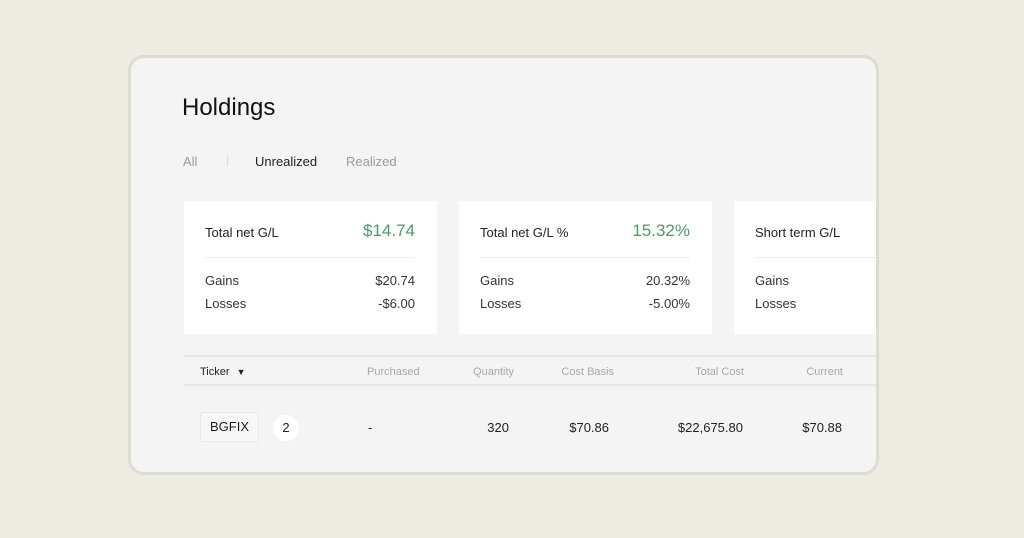  I want to click on page-title: Holdings, so click(229, 107).